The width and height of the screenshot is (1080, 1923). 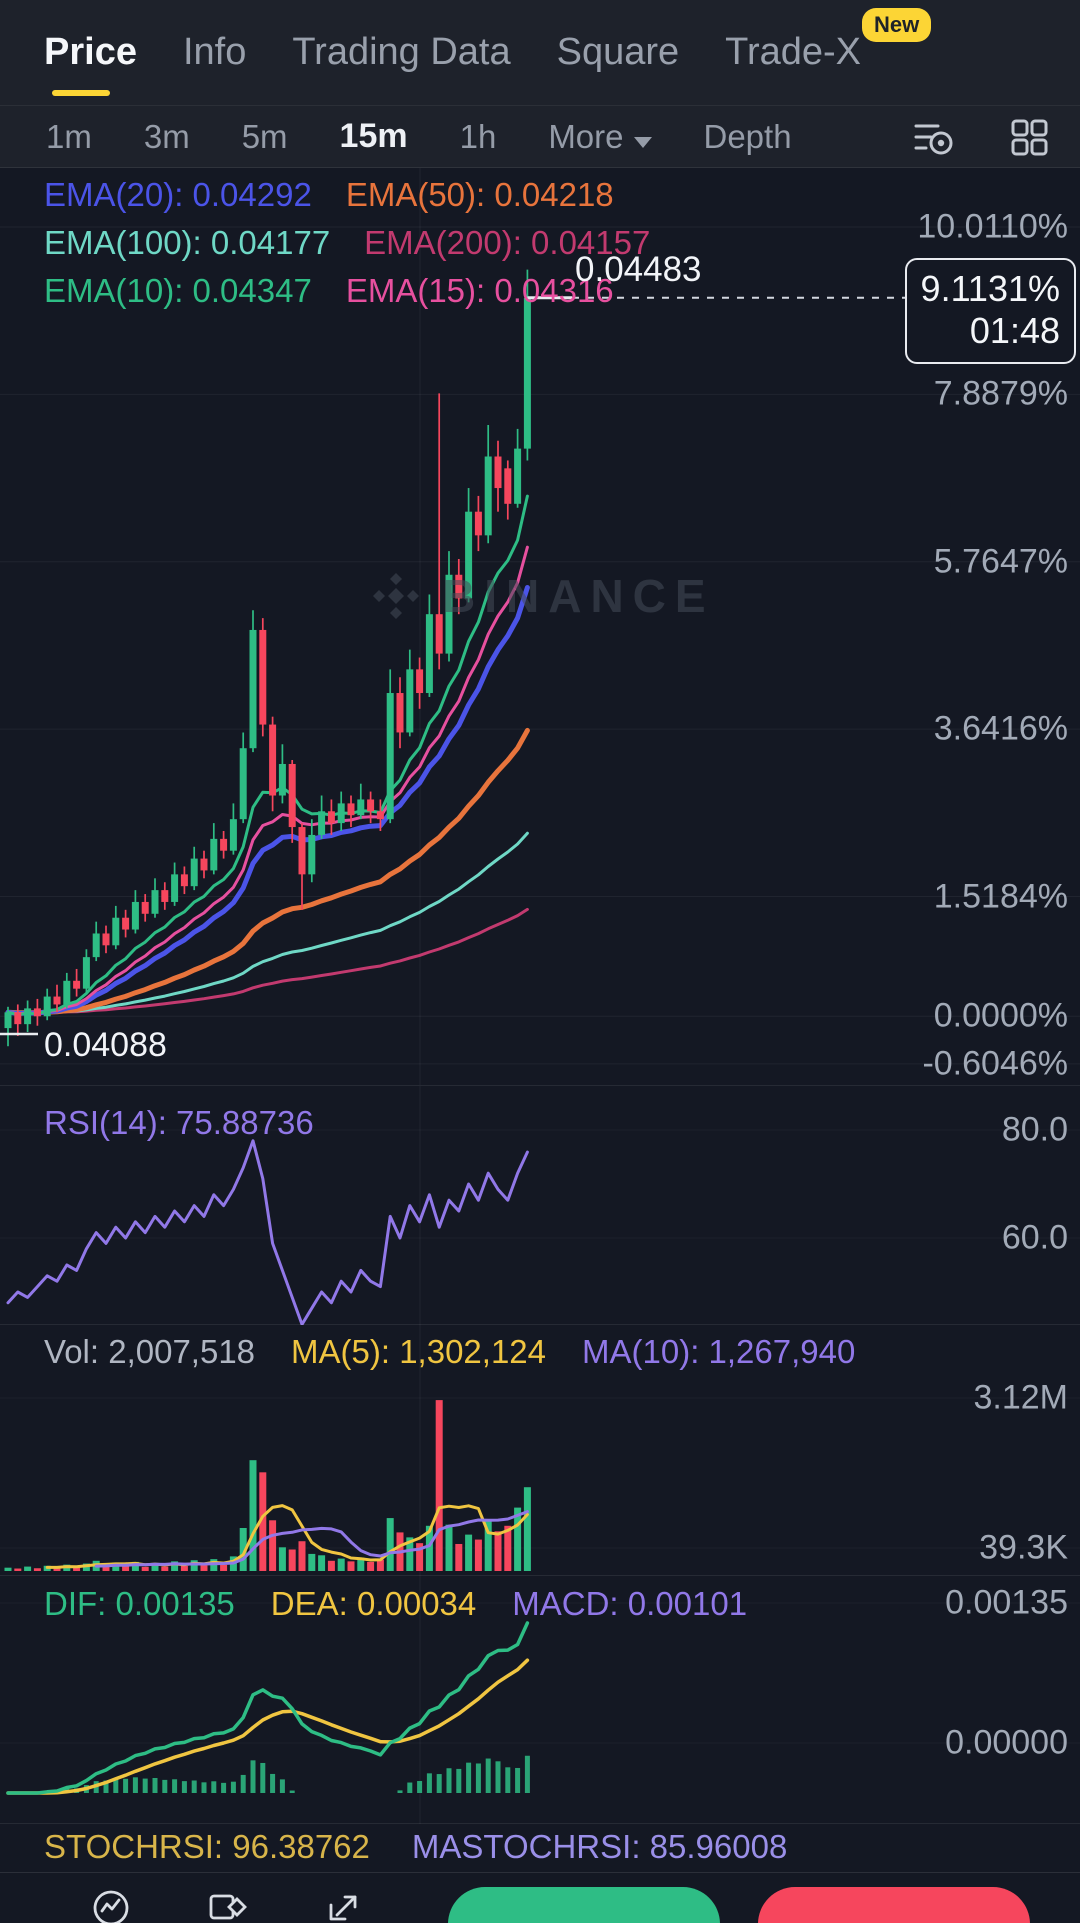 What do you see at coordinates (445, 136) in the screenshot?
I see `timeframe-list: 1m 3m 5m 15m 1h More Depth` at bounding box center [445, 136].